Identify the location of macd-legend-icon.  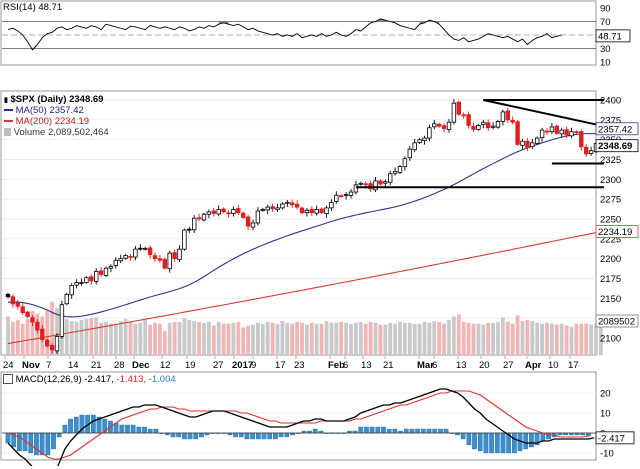
(8, 379).